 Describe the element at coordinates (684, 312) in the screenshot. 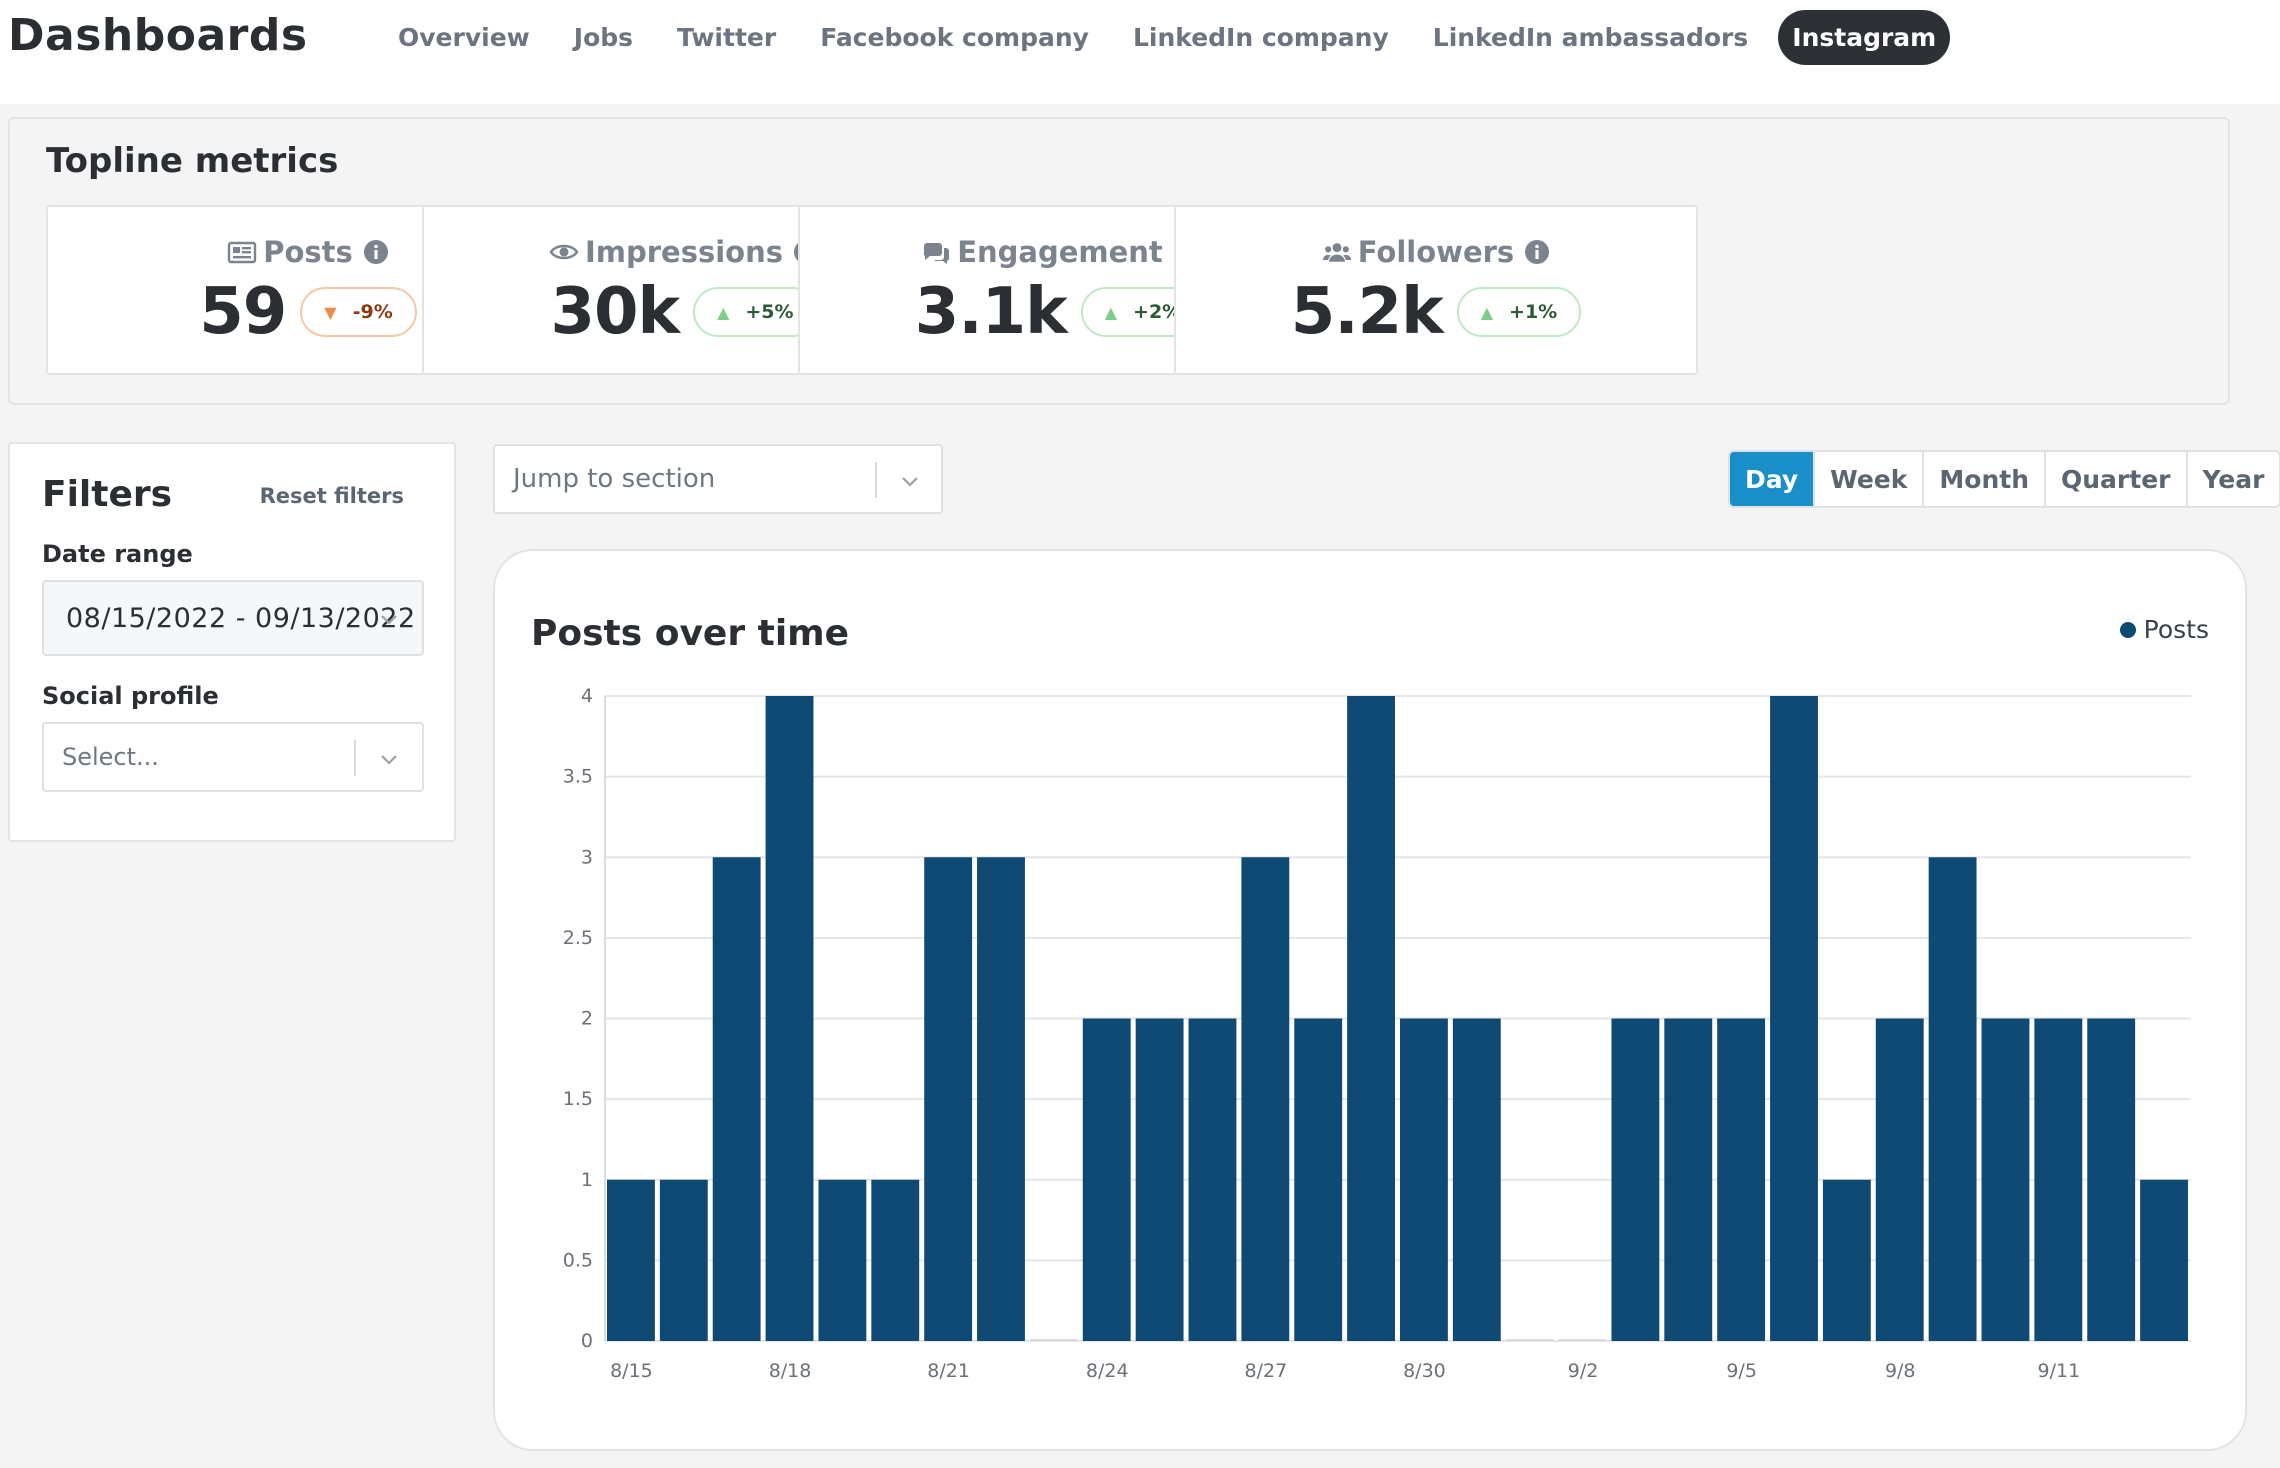

I see `metric-body: 30k ▲ +5%` at that location.